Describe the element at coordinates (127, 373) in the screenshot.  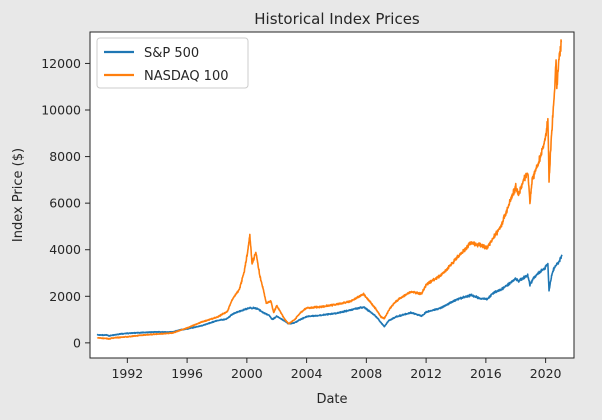
I see `x-tick-label: 1992` at that location.